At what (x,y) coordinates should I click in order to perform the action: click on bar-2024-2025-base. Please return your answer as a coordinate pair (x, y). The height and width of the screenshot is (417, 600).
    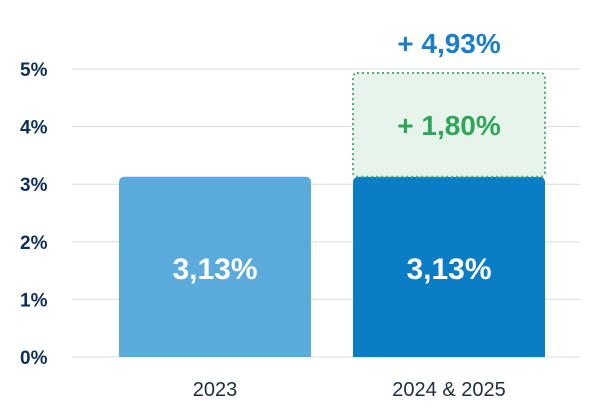
    Looking at the image, I should click on (449, 266).